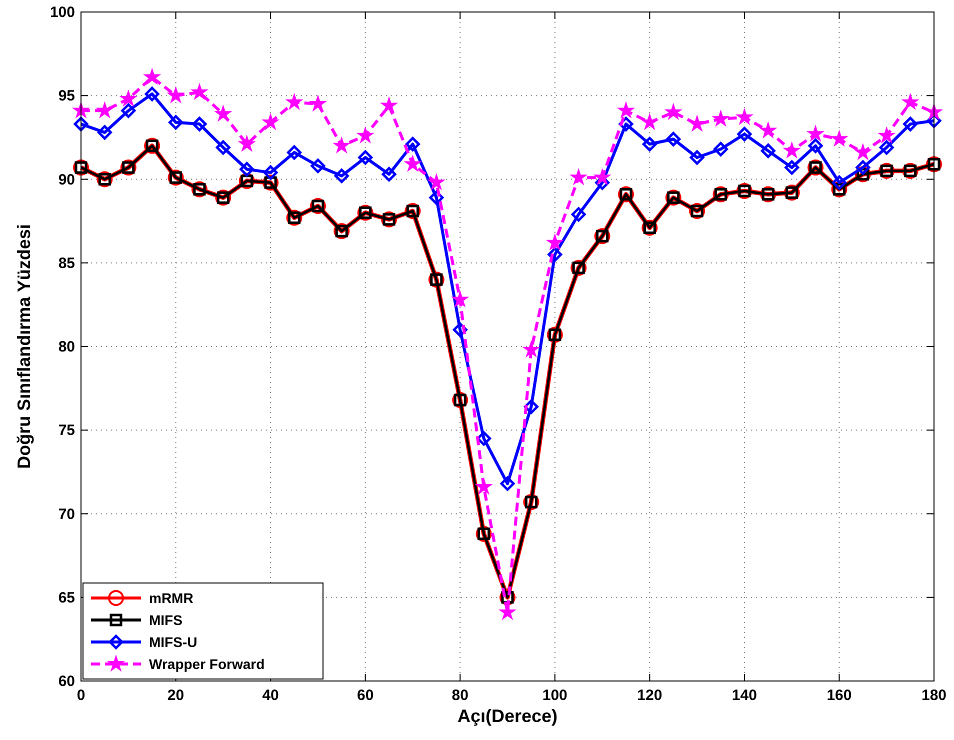 This screenshot has width=954, height=740. I want to click on y-tick-label: 75, so click(66, 431).